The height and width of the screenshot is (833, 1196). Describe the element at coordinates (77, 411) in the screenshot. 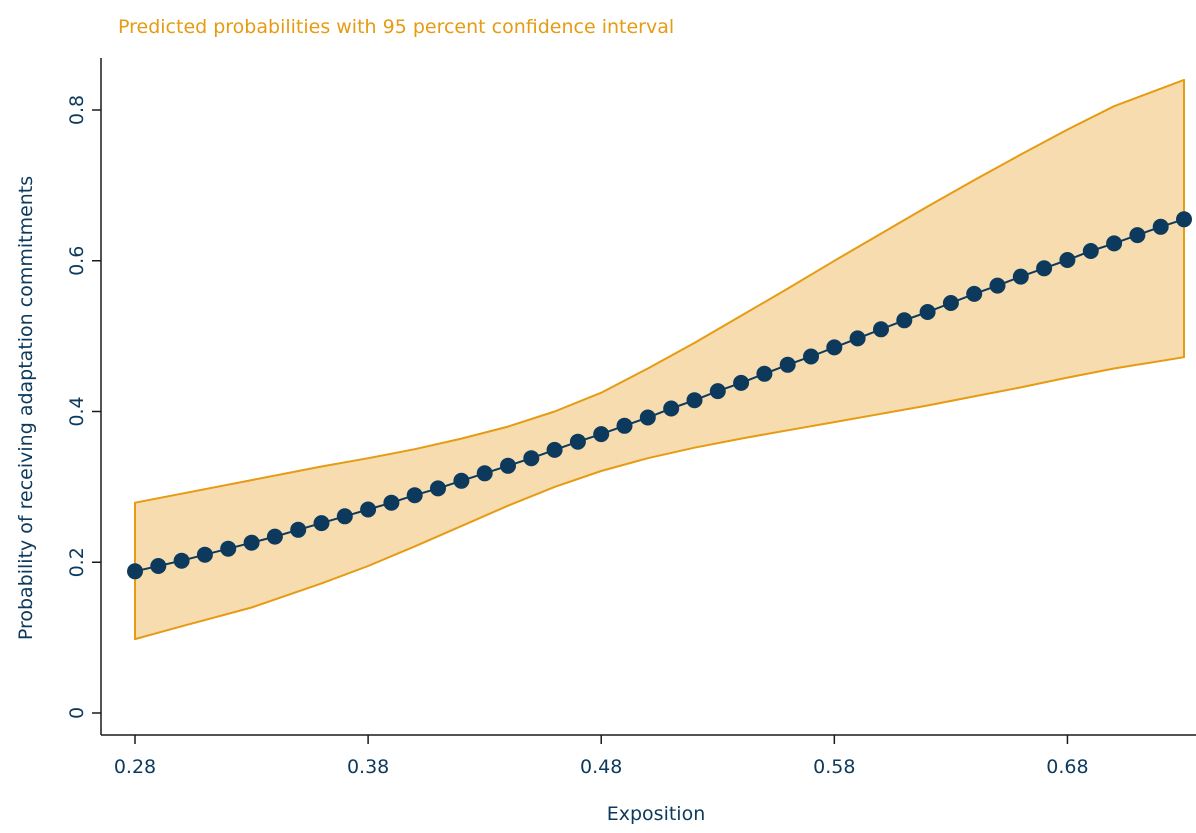

I see `y-tick-label: 0.4` at that location.